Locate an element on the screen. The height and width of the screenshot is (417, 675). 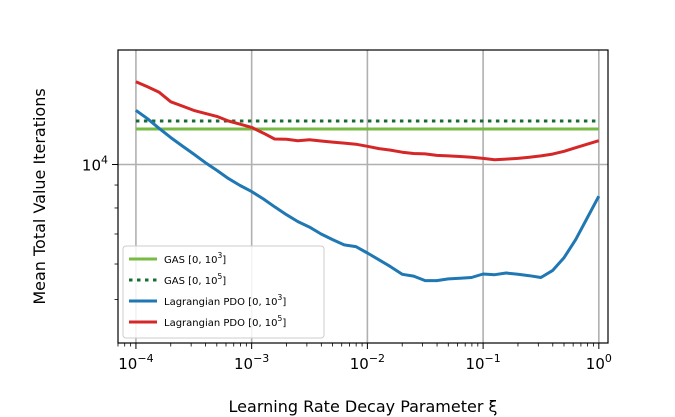
x-tick-label: 10⁻¹ is located at coordinates (482, 362).